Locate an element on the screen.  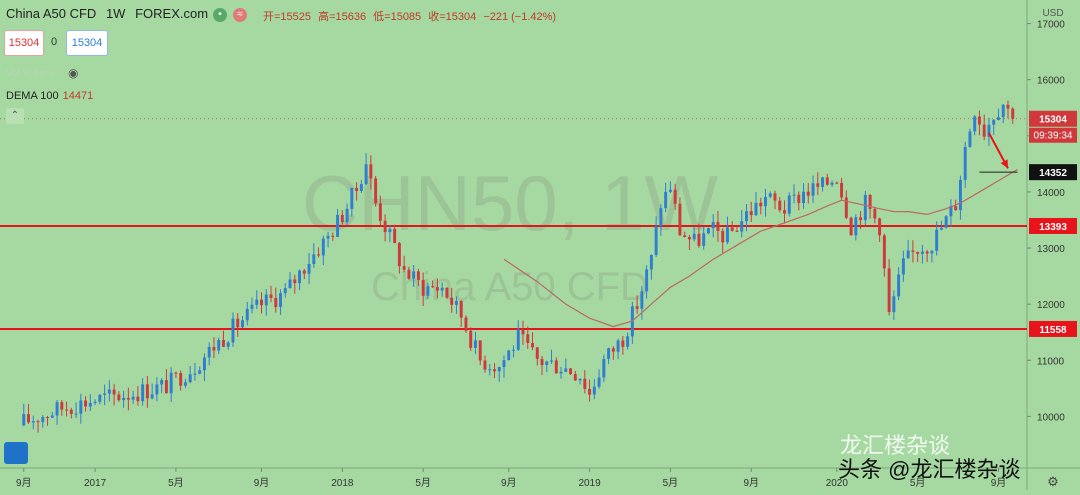
volume-indicator-label: Vol Volume is located at coordinates (31, 73).